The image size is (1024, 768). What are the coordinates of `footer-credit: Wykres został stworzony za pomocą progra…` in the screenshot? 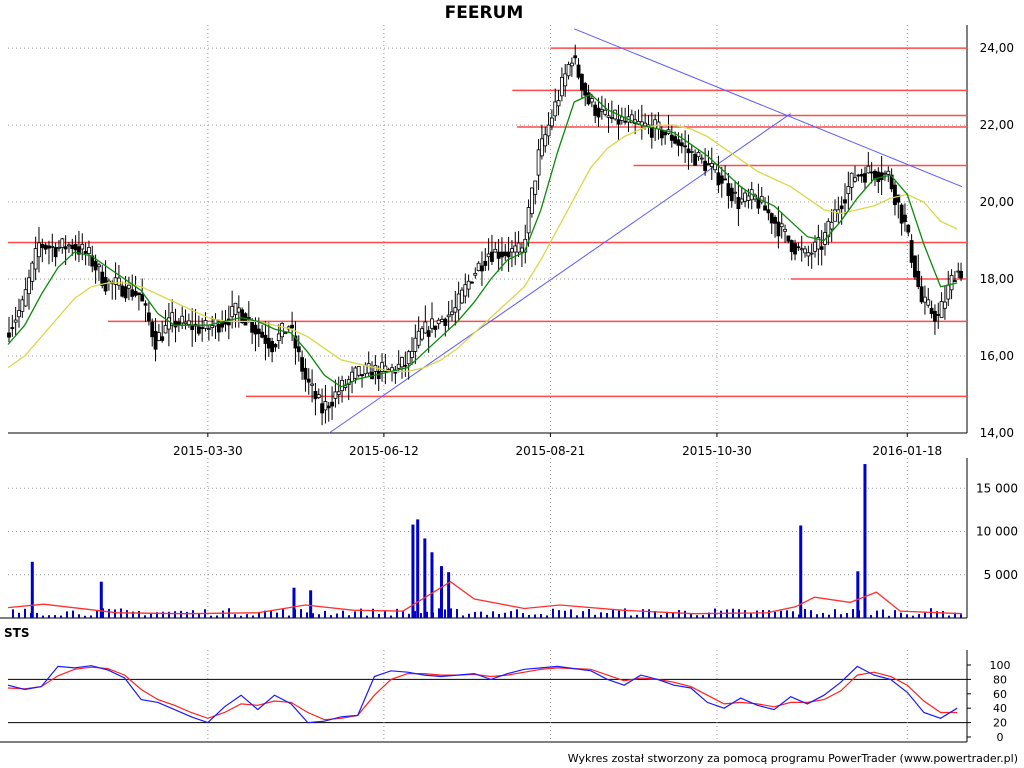 It's located at (793, 758).